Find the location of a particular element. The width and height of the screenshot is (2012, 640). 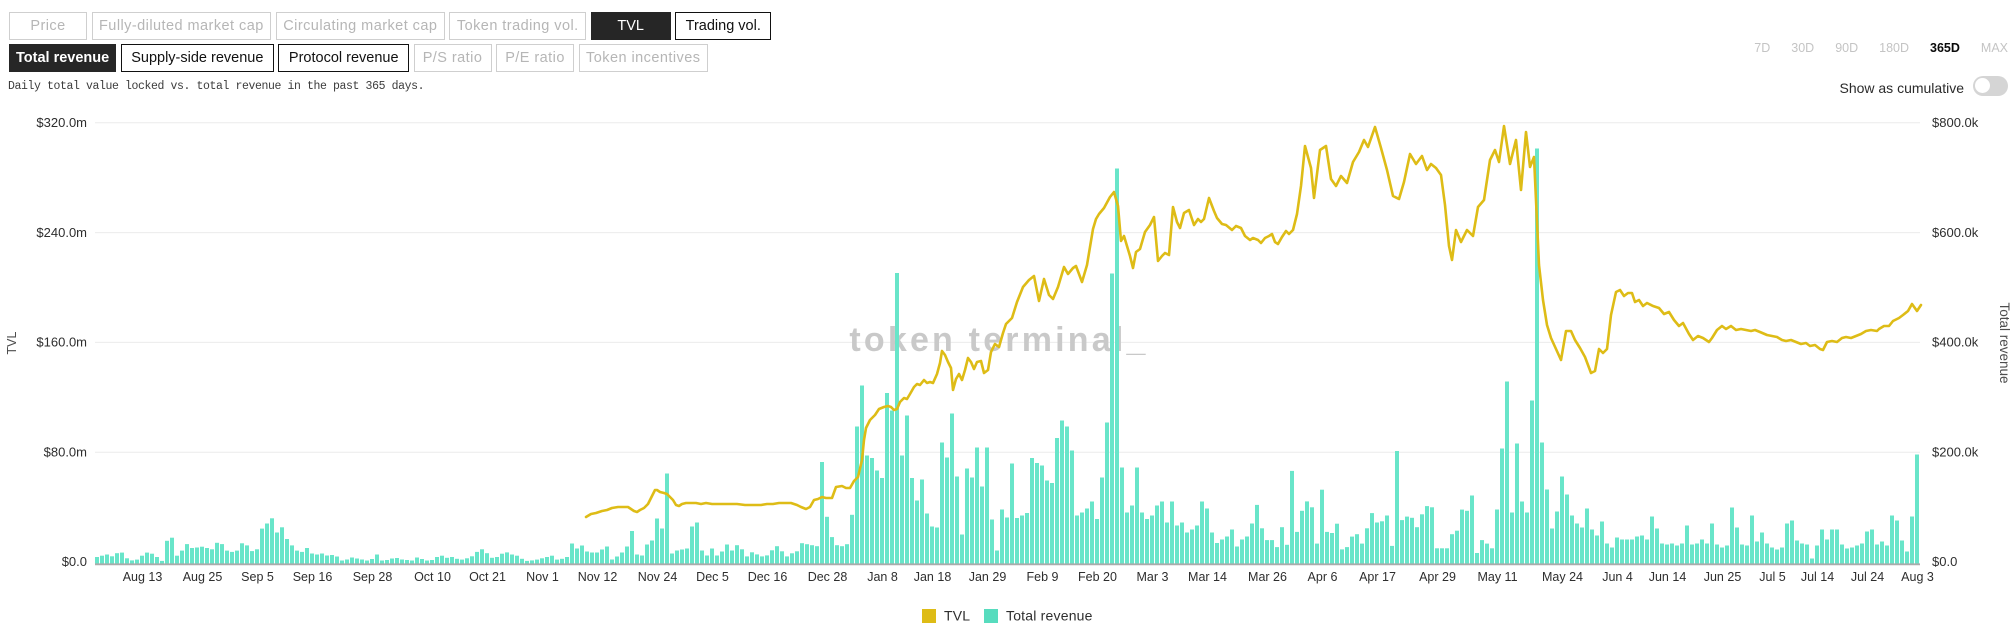

svg-text: Jun 14 is located at coordinates (1668, 577).